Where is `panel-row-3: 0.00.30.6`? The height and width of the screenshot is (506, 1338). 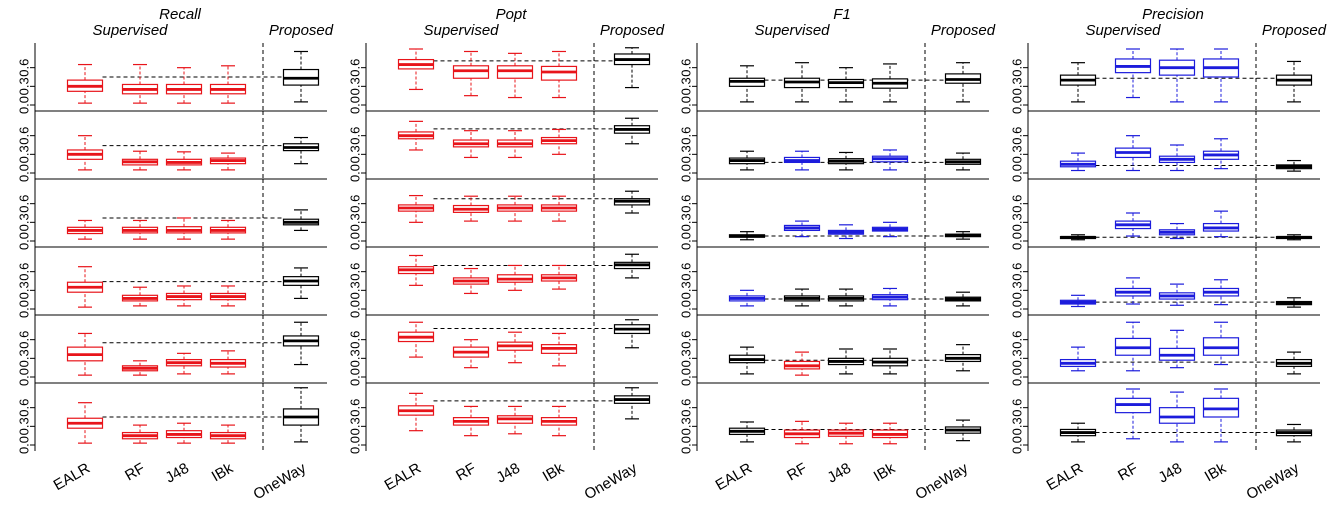 panel-row-3: 0.00.30.6 is located at coordinates (172, 214).